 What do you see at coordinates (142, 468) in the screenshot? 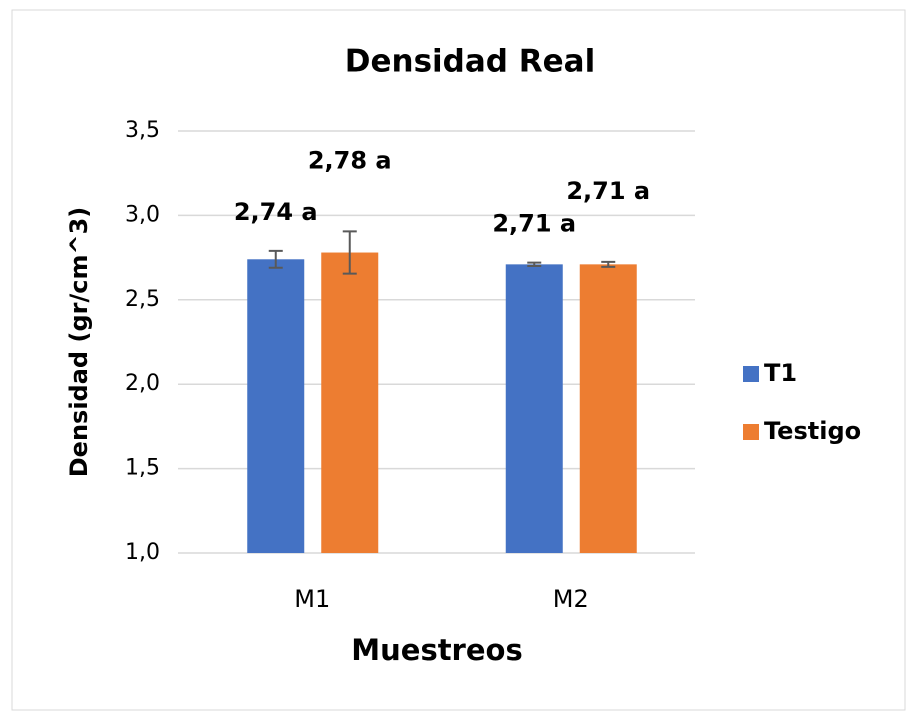
I see `y-tick-label: 1,5` at bounding box center [142, 468].